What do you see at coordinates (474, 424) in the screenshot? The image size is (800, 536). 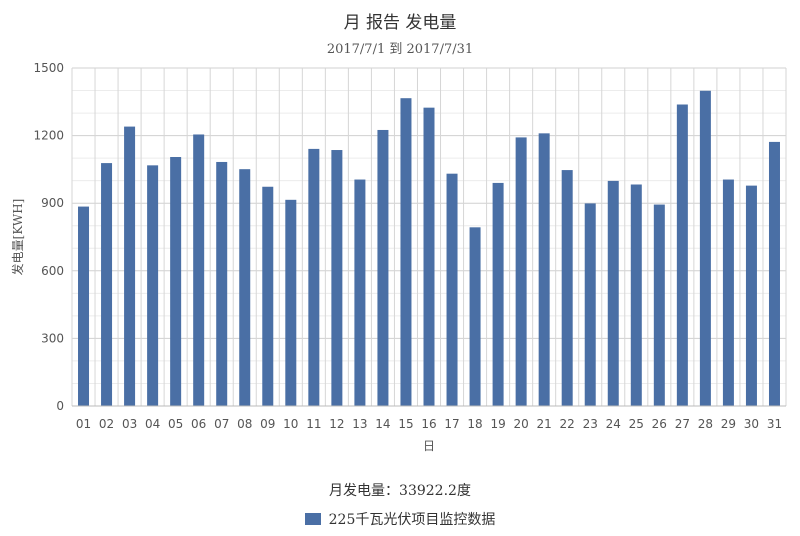 I see `x-tick-label: 18` at bounding box center [474, 424].